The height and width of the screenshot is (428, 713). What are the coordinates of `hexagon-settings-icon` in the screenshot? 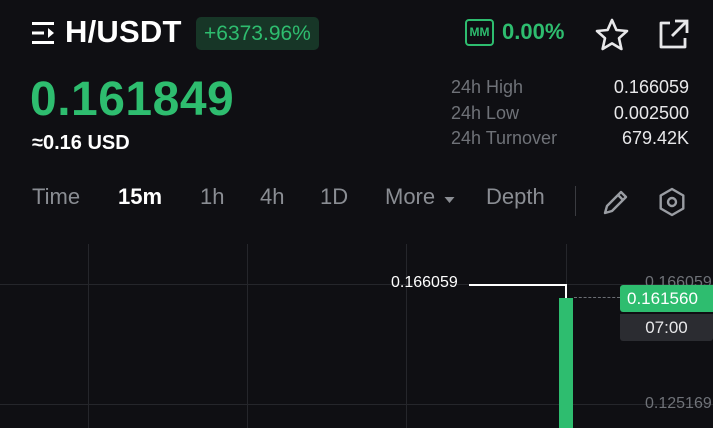 It's located at (672, 202).